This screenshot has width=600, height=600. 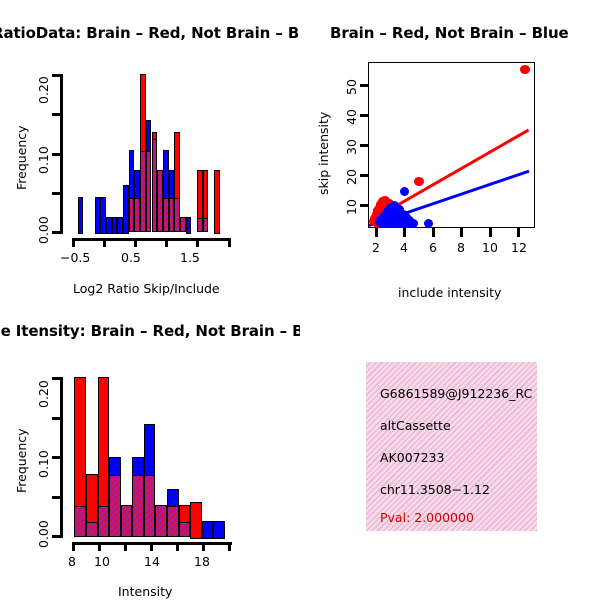 What do you see at coordinates (461, 247) in the screenshot?
I see `scatter-x-tick-3: 8` at bounding box center [461, 247].